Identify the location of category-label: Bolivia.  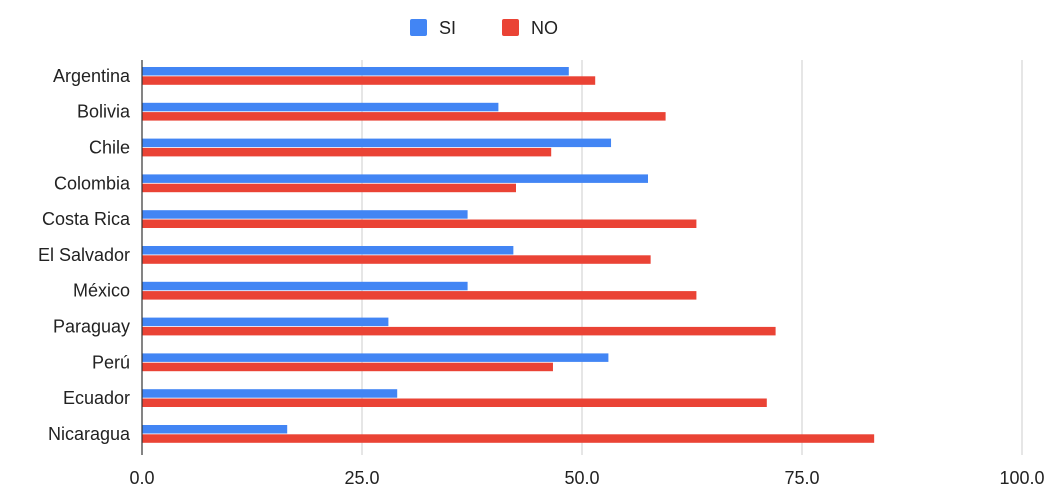
(104, 112).